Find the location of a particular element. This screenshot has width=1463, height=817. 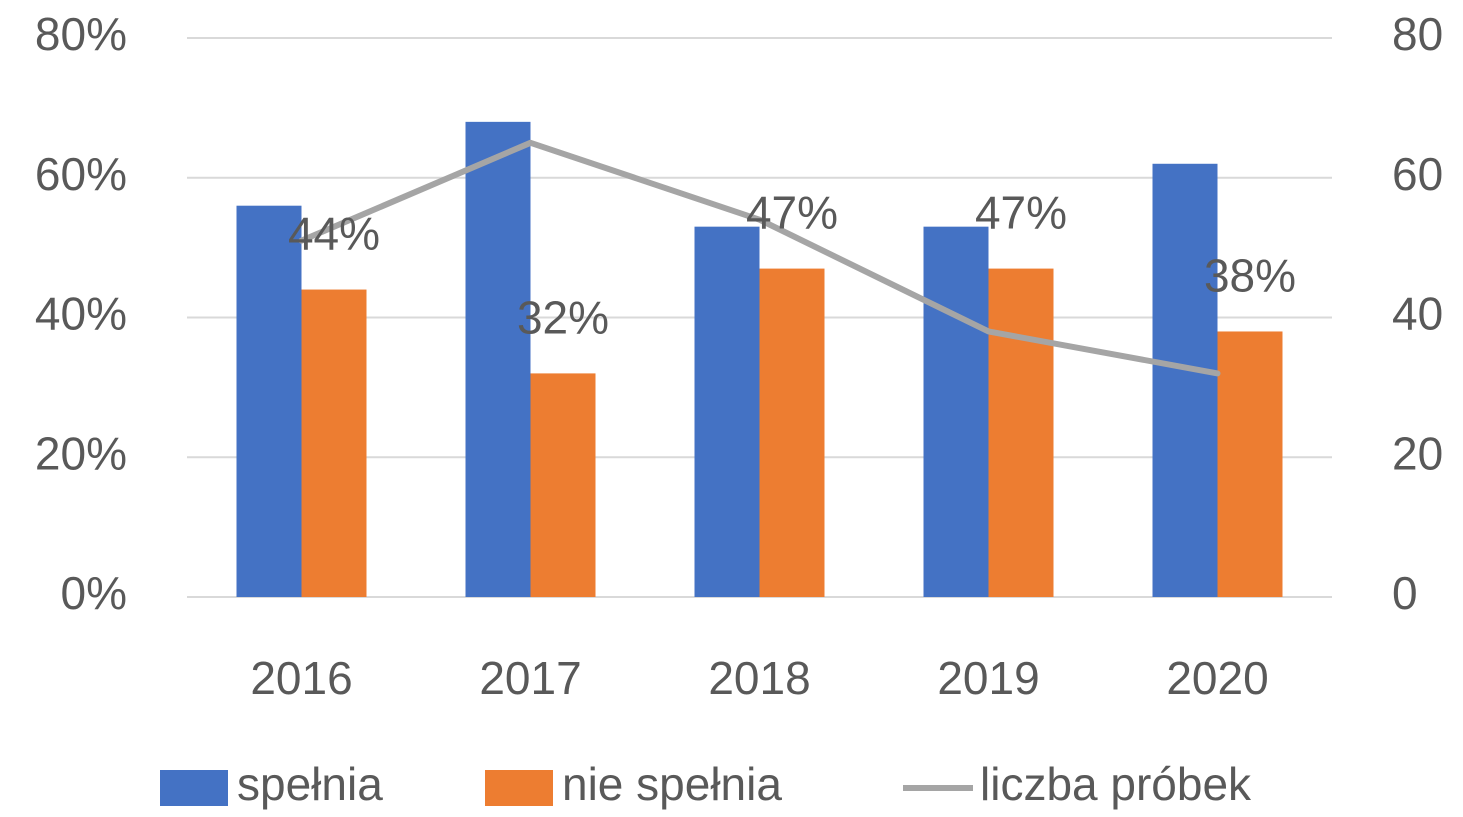

x-tick-label: 2020 is located at coordinates (1217, 678).